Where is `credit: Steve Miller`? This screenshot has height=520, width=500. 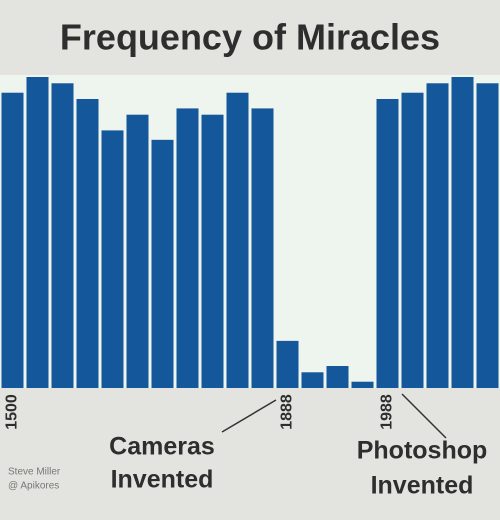
credit: Steve Miller is located at coordinates (34, 472).